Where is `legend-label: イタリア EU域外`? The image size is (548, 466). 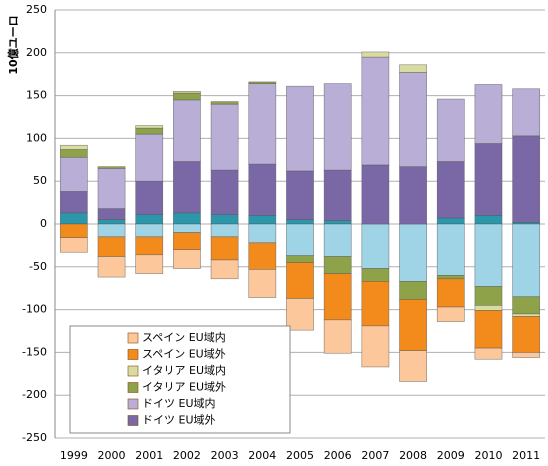 legend-label: イタリア EU域外 is located at coordinates (184, 387).